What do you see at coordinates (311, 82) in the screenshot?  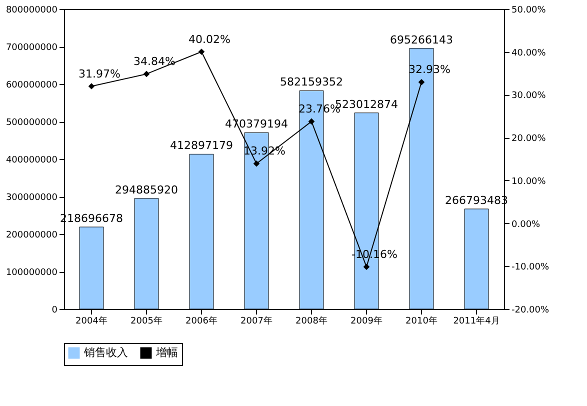 I see `data-label: 582159352` at bounding box center [311, 82].